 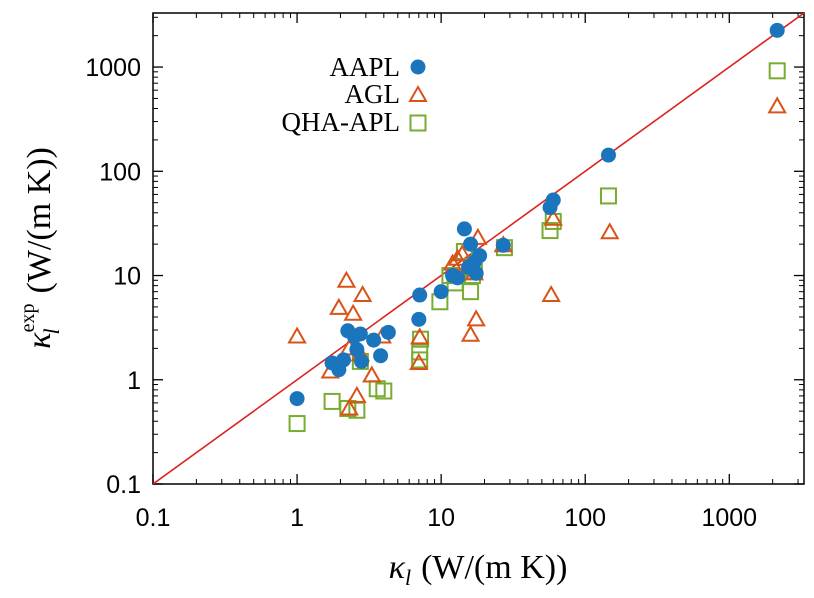 I want to click on x-tick-label: 0.1, so click(x=153, y=518).